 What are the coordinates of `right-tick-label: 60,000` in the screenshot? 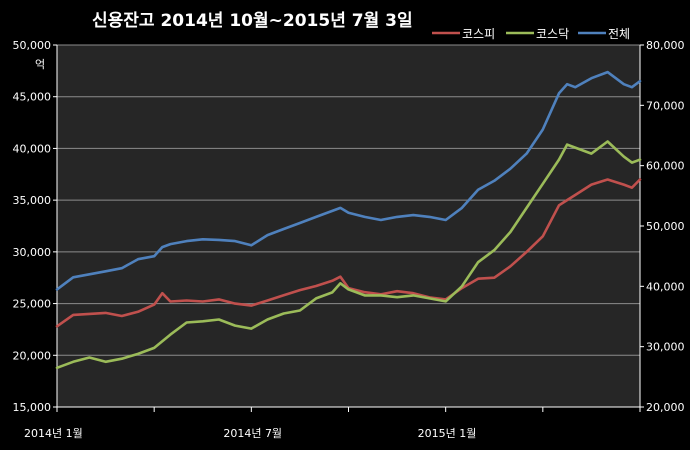 It's located at (665, 166).